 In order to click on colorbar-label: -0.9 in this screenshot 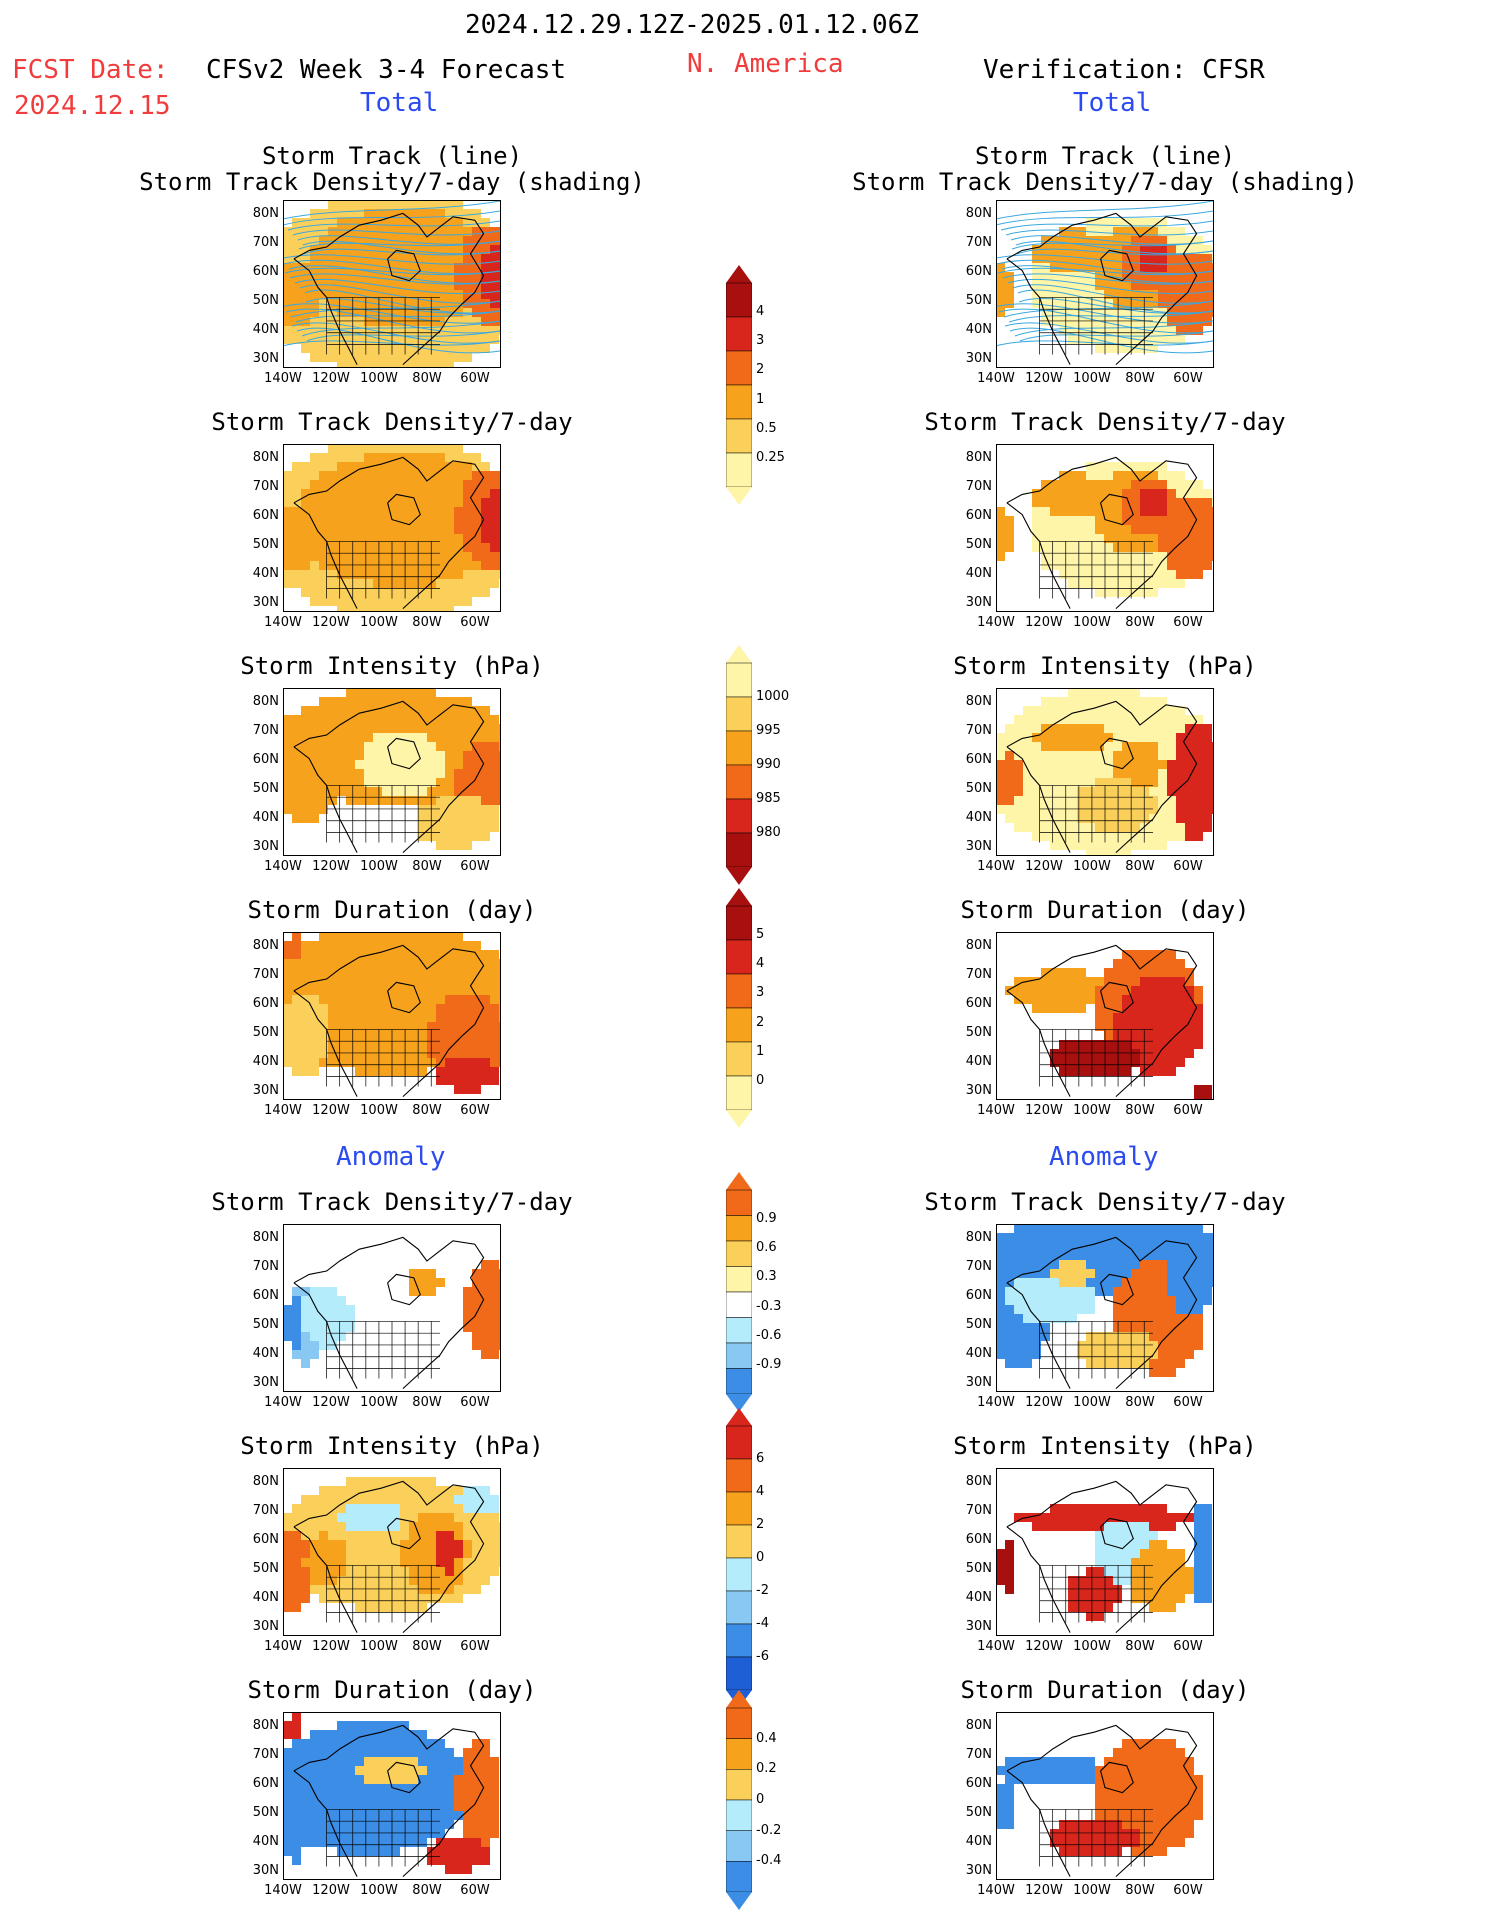, I will do `click(769, 1364)`.